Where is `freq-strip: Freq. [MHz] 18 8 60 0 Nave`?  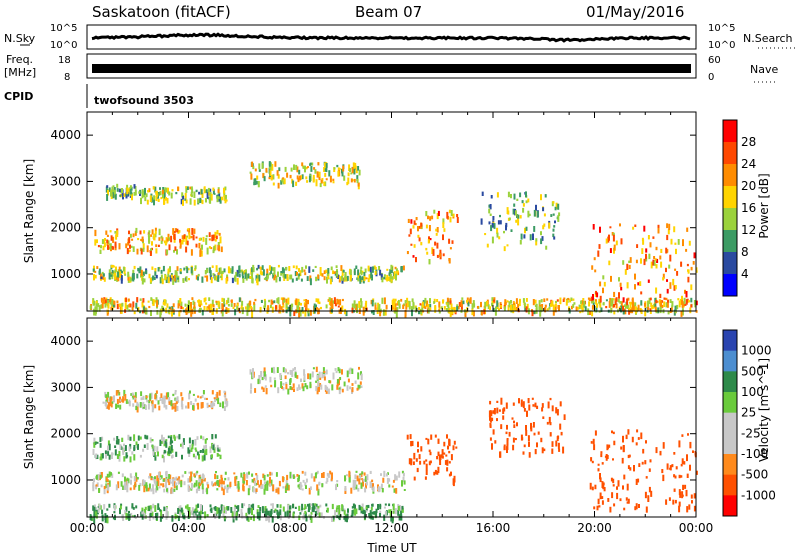 freq-strip: Freq. [MHz] 18 8 60 0 Nave is located at coordinates (391, 68).